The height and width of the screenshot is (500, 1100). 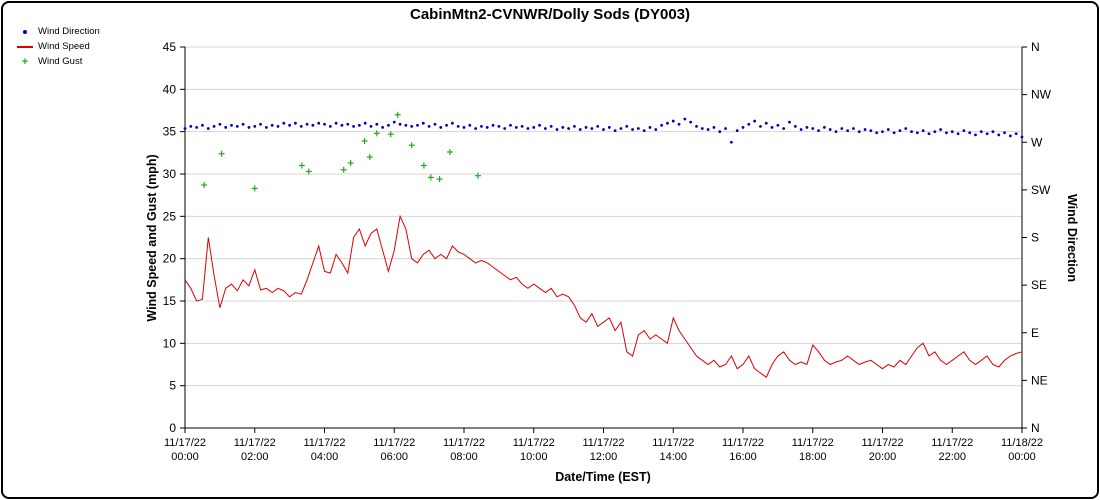 I want to click on wind-gust-plus-icon: +, so click(x=25, y=61).